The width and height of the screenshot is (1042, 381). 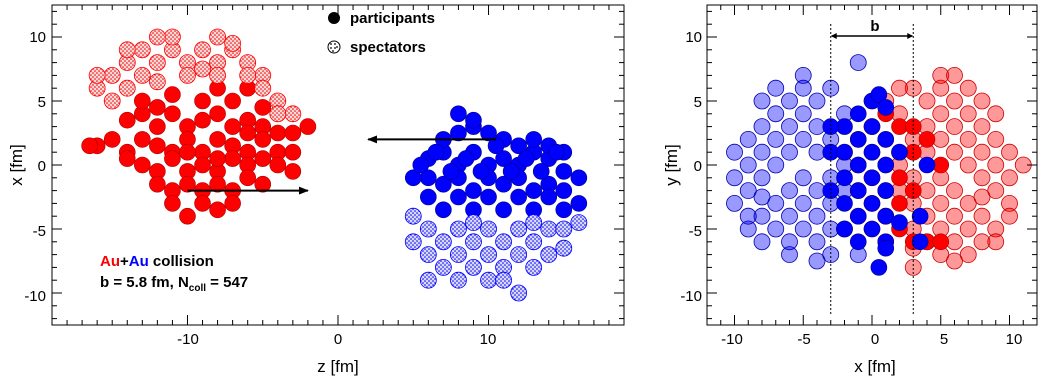 I want to click on left-ytick-1: -10, so click(x=35, y=296).